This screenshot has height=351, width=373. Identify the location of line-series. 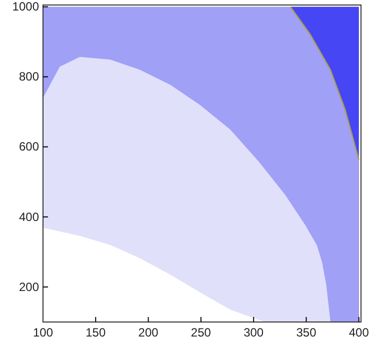
(325, 83).